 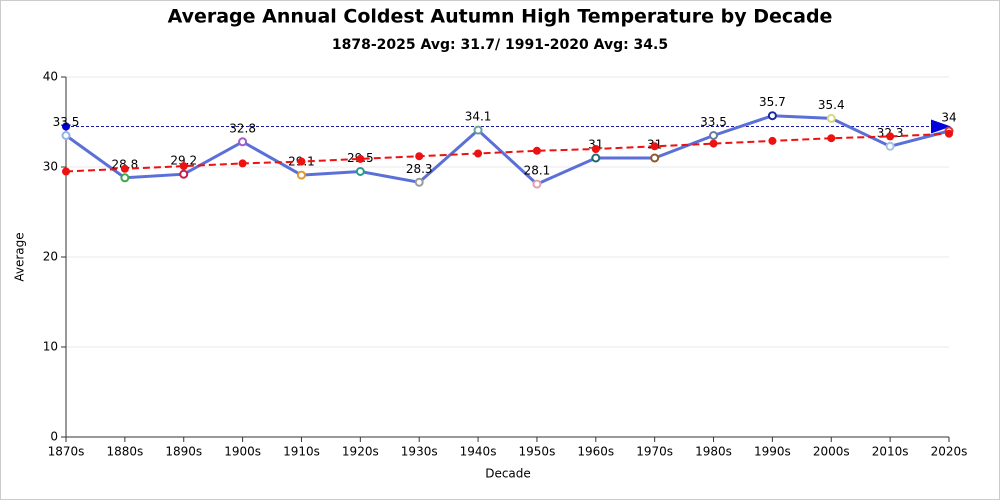 I want to click on x-tick-label: 1940s, so click(x=478, y=452).